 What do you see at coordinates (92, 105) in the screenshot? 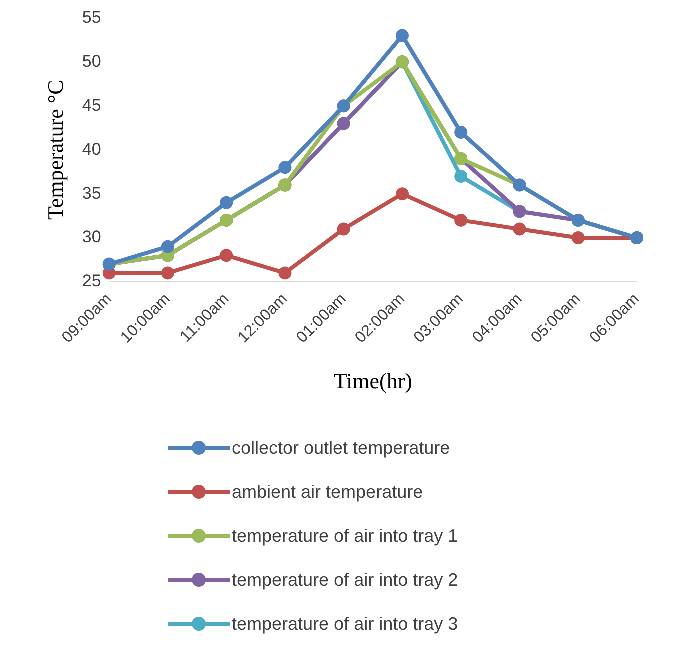
I see `y-tick-label: 45` at bounding box center [92, 105].